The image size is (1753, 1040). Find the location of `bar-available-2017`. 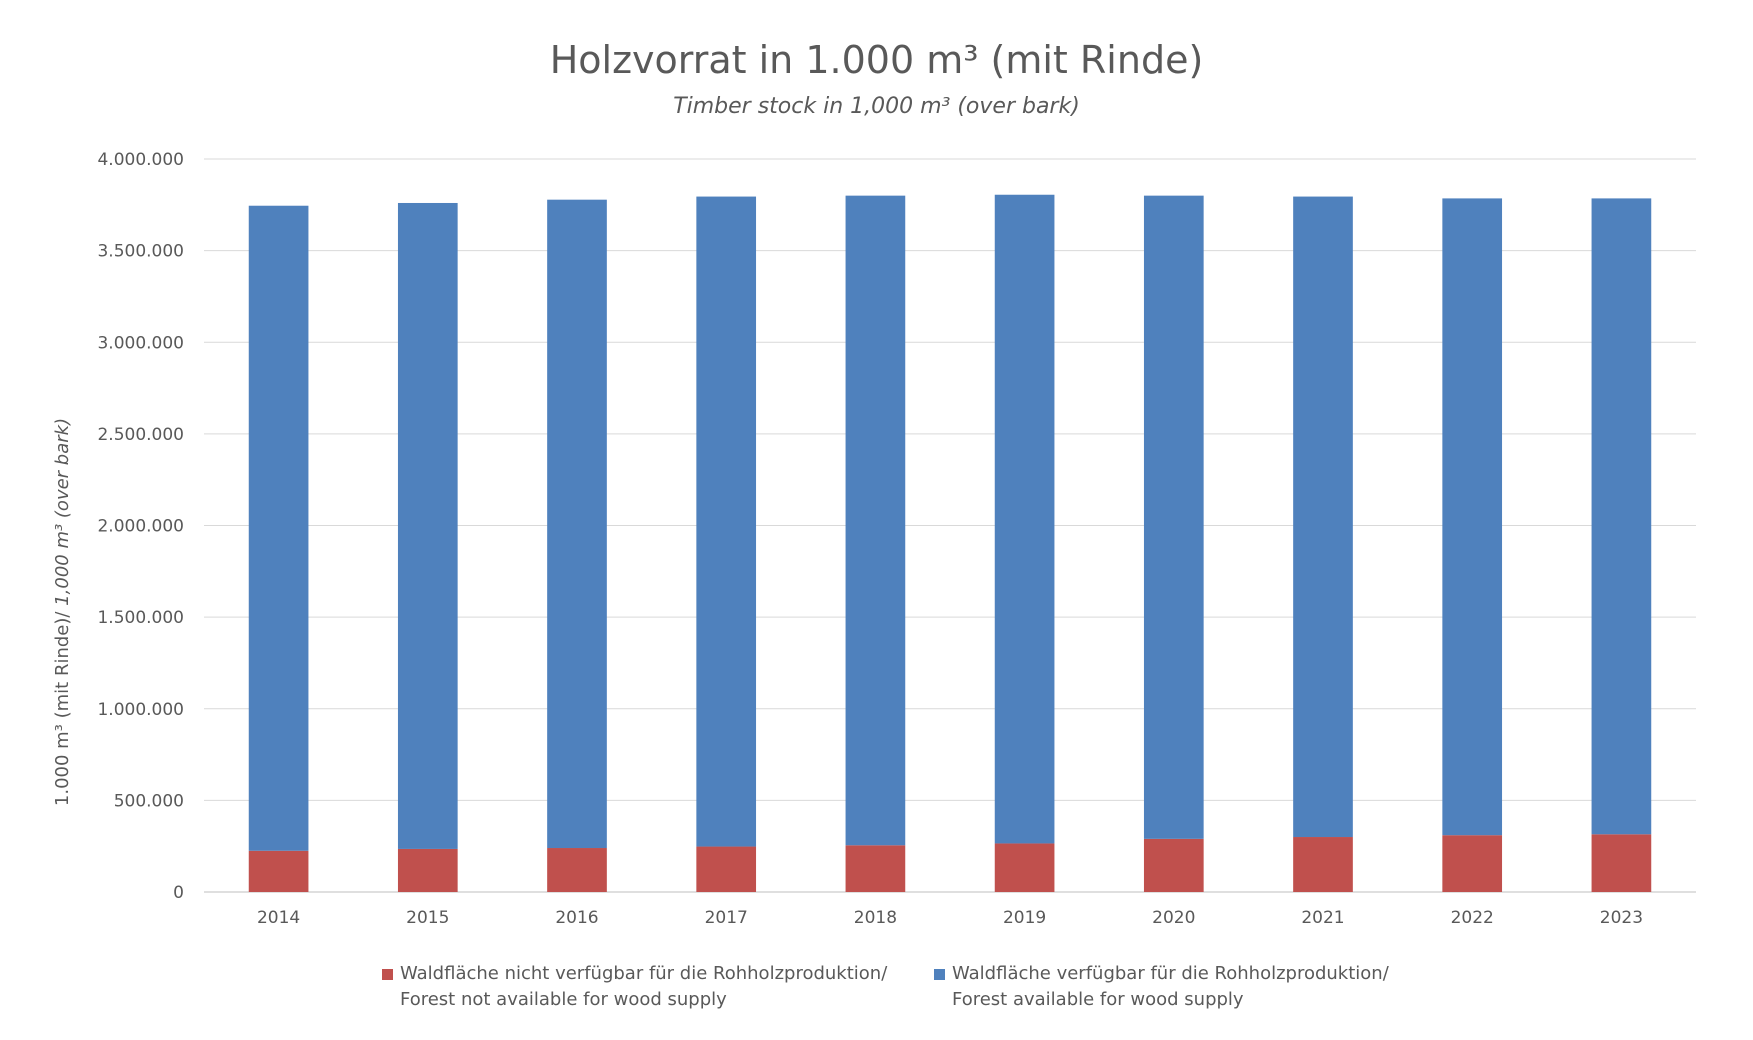

bar-available-2017 is located at coordinates (726, 521).